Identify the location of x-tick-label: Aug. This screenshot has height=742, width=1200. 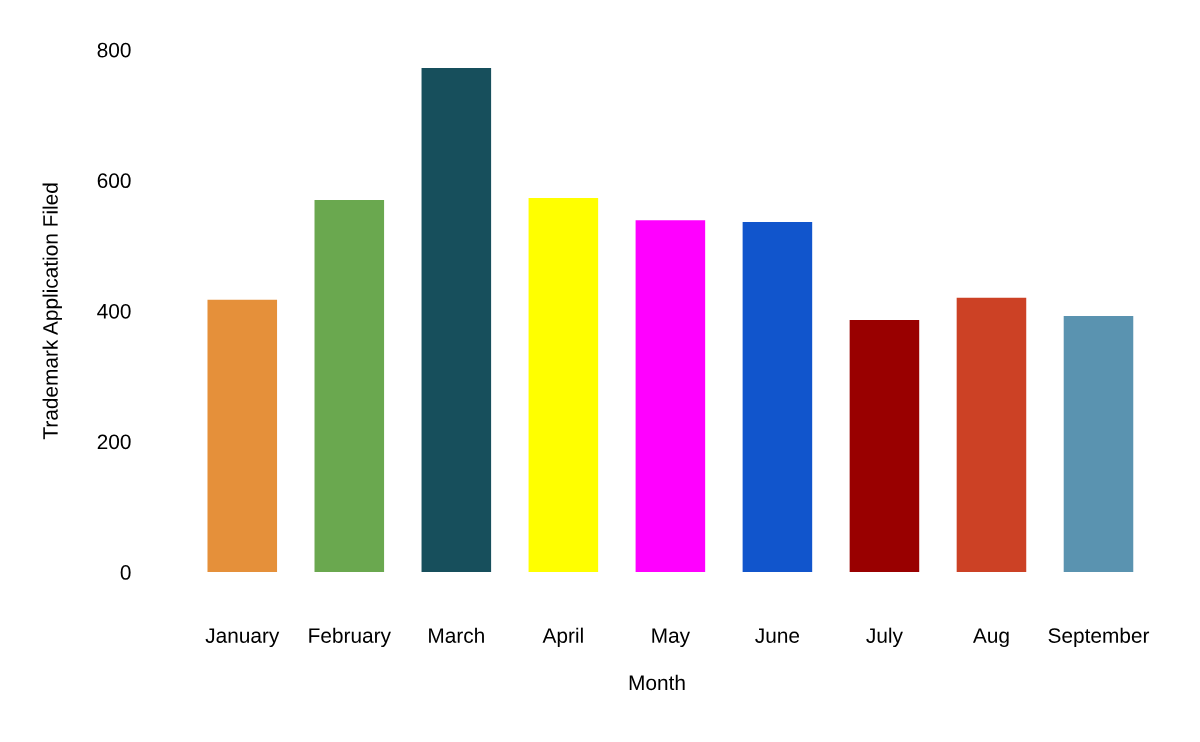
(990, 638).